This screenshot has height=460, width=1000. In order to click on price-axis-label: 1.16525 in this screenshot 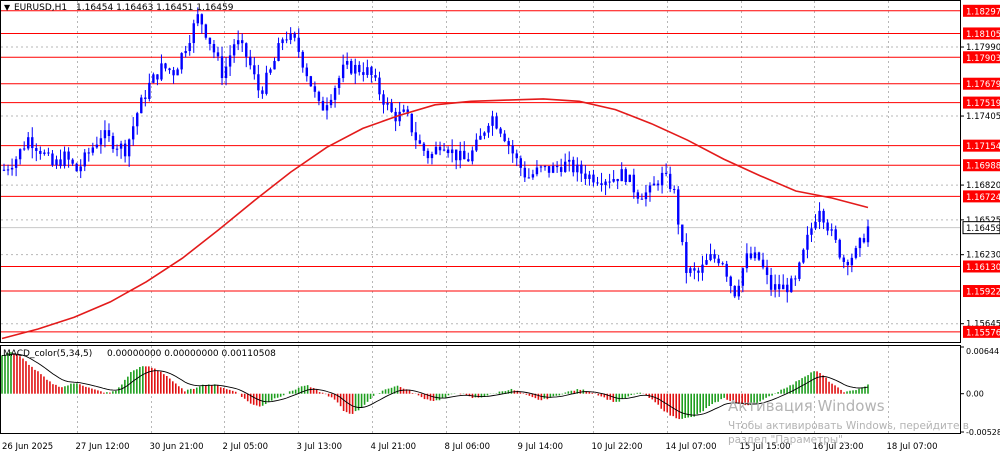, I will do `click(983, 221)`.